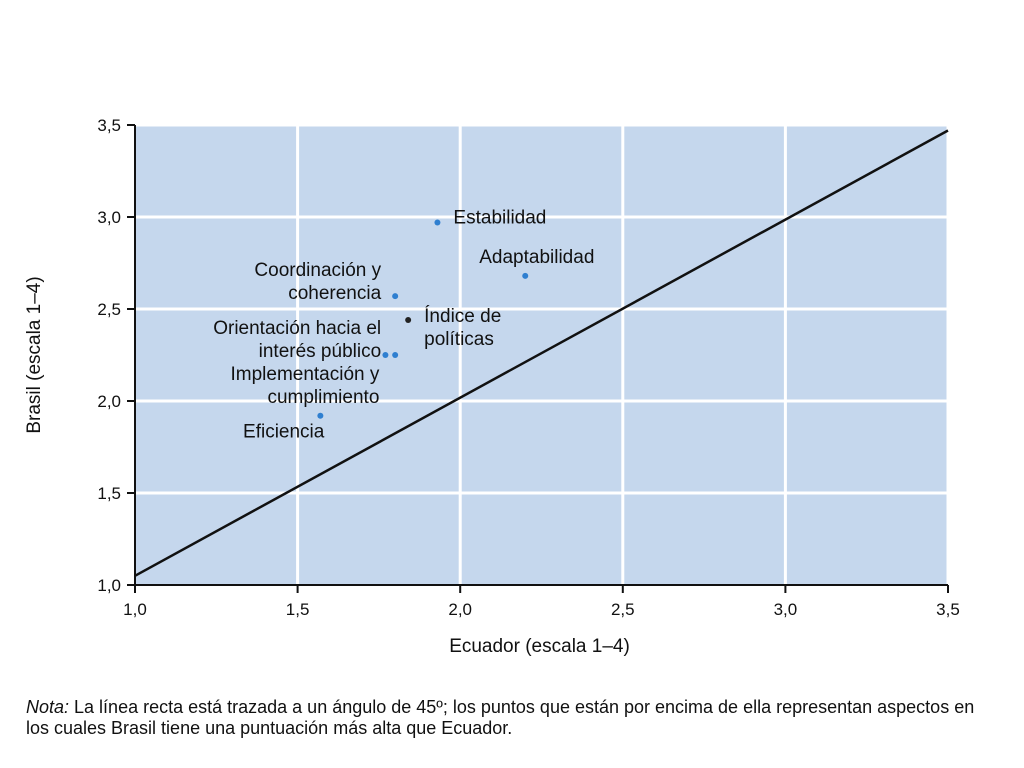 The width and height of the screenshot is (1024, 768). Describe the element at coordinates (109, 217) in the screenshot. I see `y-tick-label: 3,0` at that location.